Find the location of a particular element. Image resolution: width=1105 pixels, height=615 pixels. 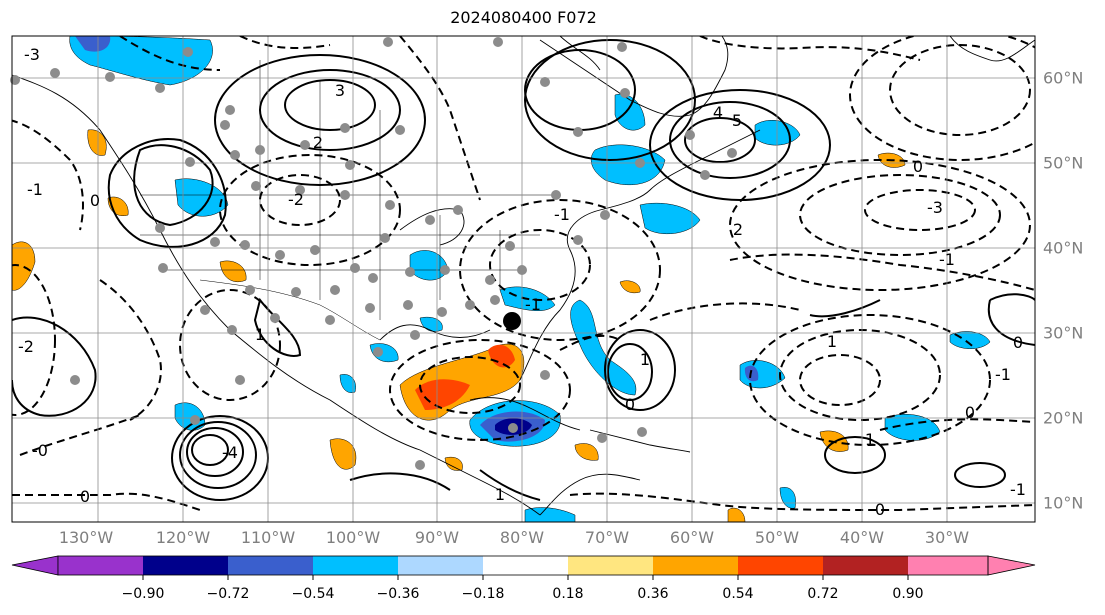

lon-label: 70°W is located at coordinates (607, 537).